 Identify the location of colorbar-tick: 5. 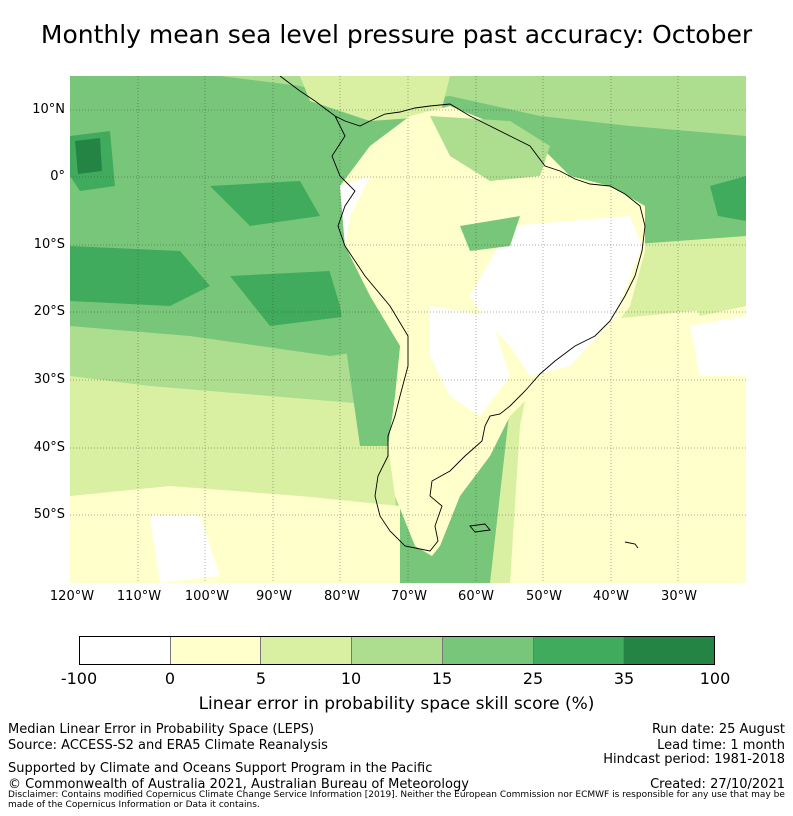
(261, 678).